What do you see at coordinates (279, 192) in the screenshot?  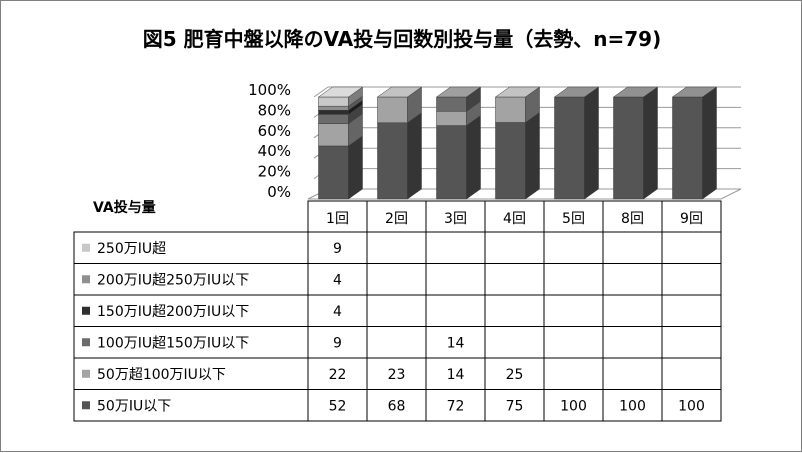 I see `y-tick-label: 0%` at bounding box center [279, 192].